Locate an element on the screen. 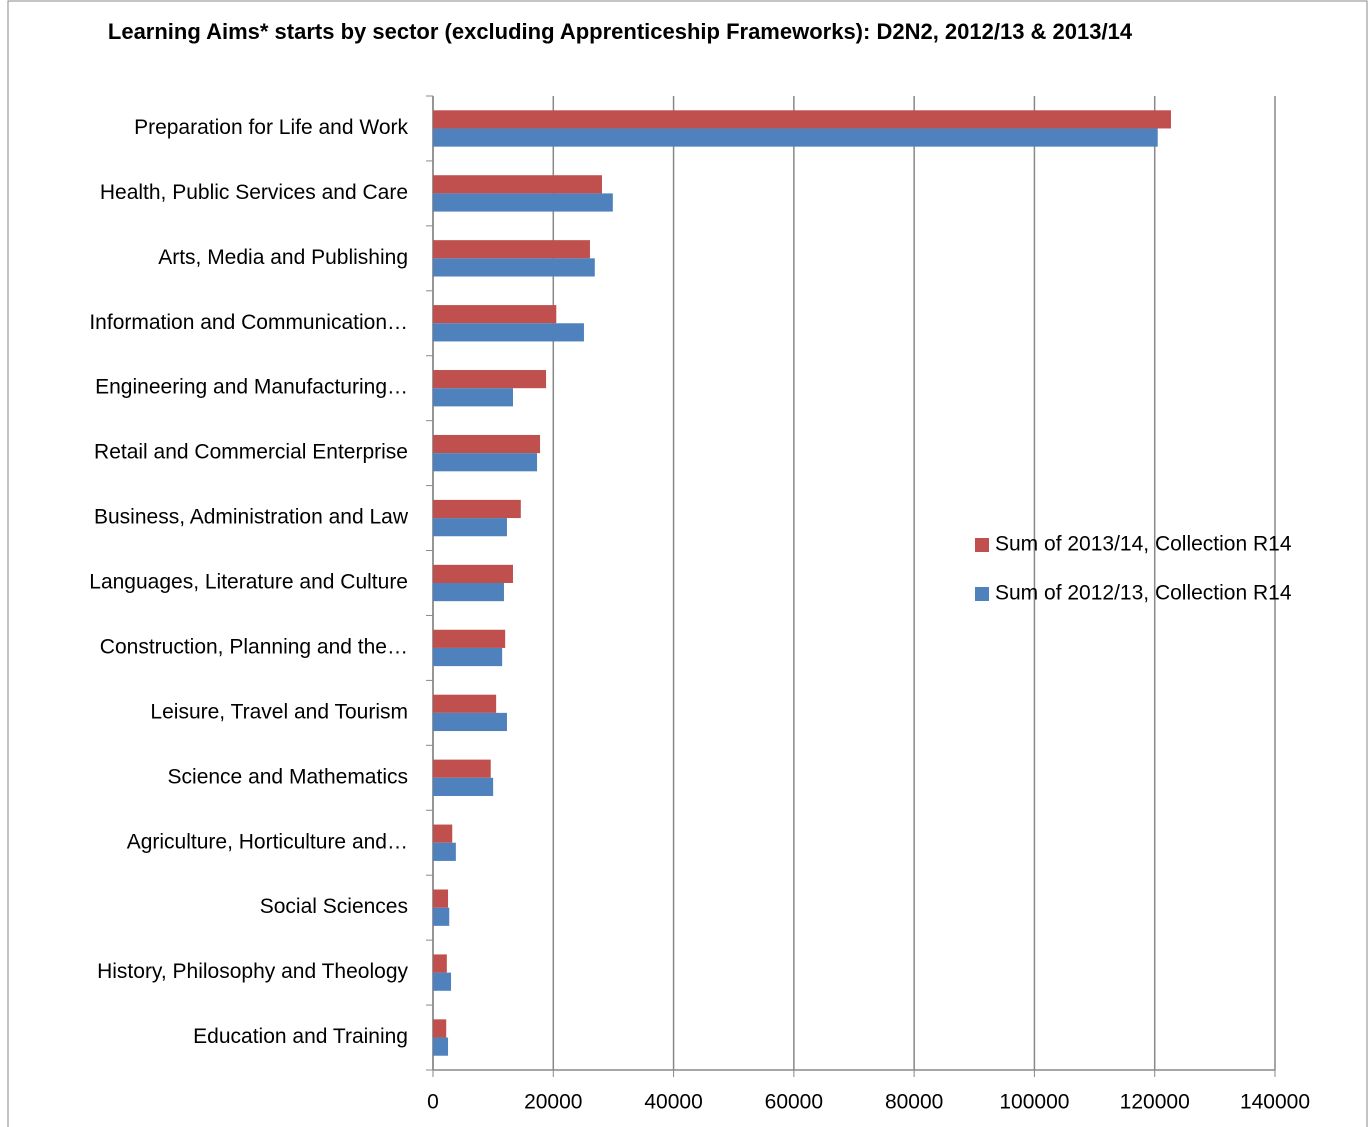 The width and height of the screenshot is (1369, 1127). x-tick-label: 140000 is located at coordinates (1275, 1102).